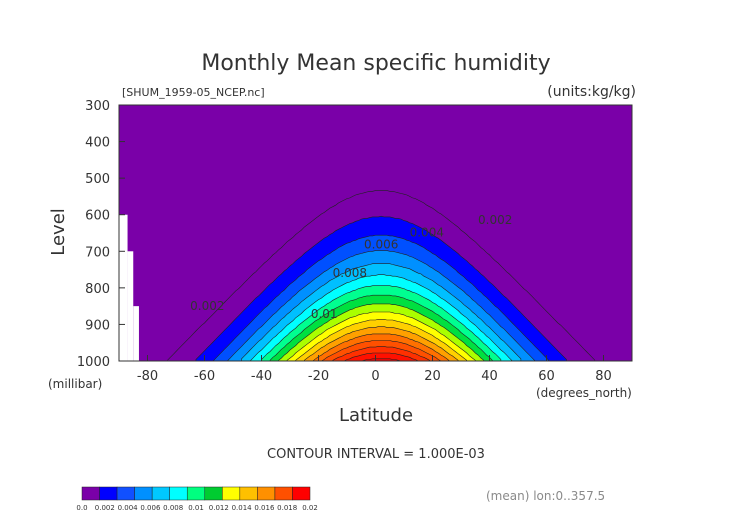 Image resolution: width=752 pixels, height=532 pixels. I want to click on contour-labels: 0.002 0.002 0.004 0.006 0.008 0.01, so click(351, 267).